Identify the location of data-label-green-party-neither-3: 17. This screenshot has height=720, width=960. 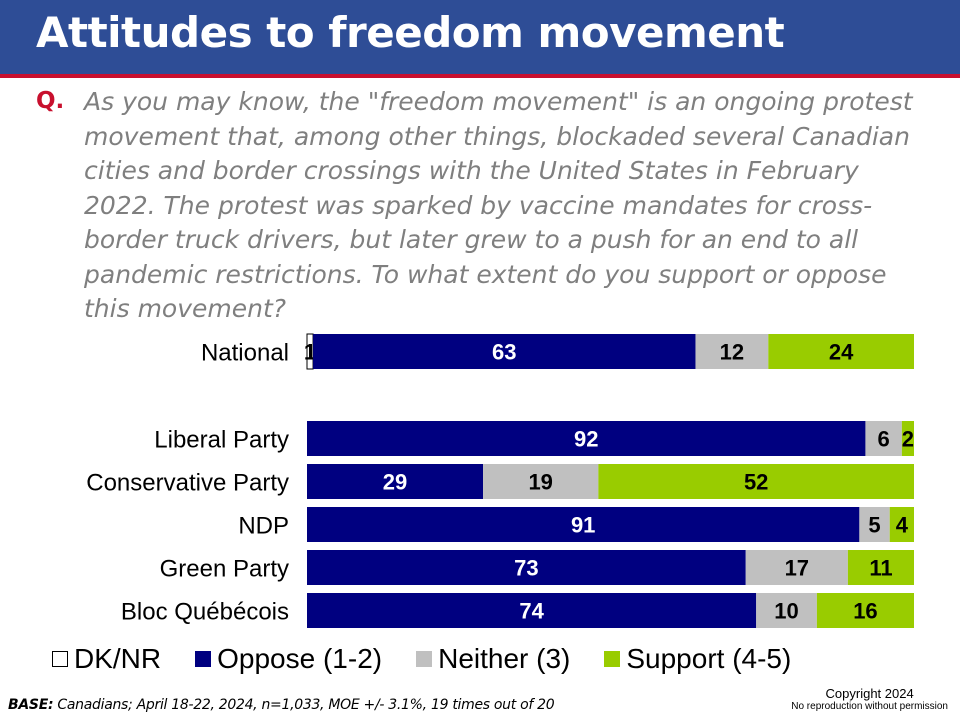
(797, 568).